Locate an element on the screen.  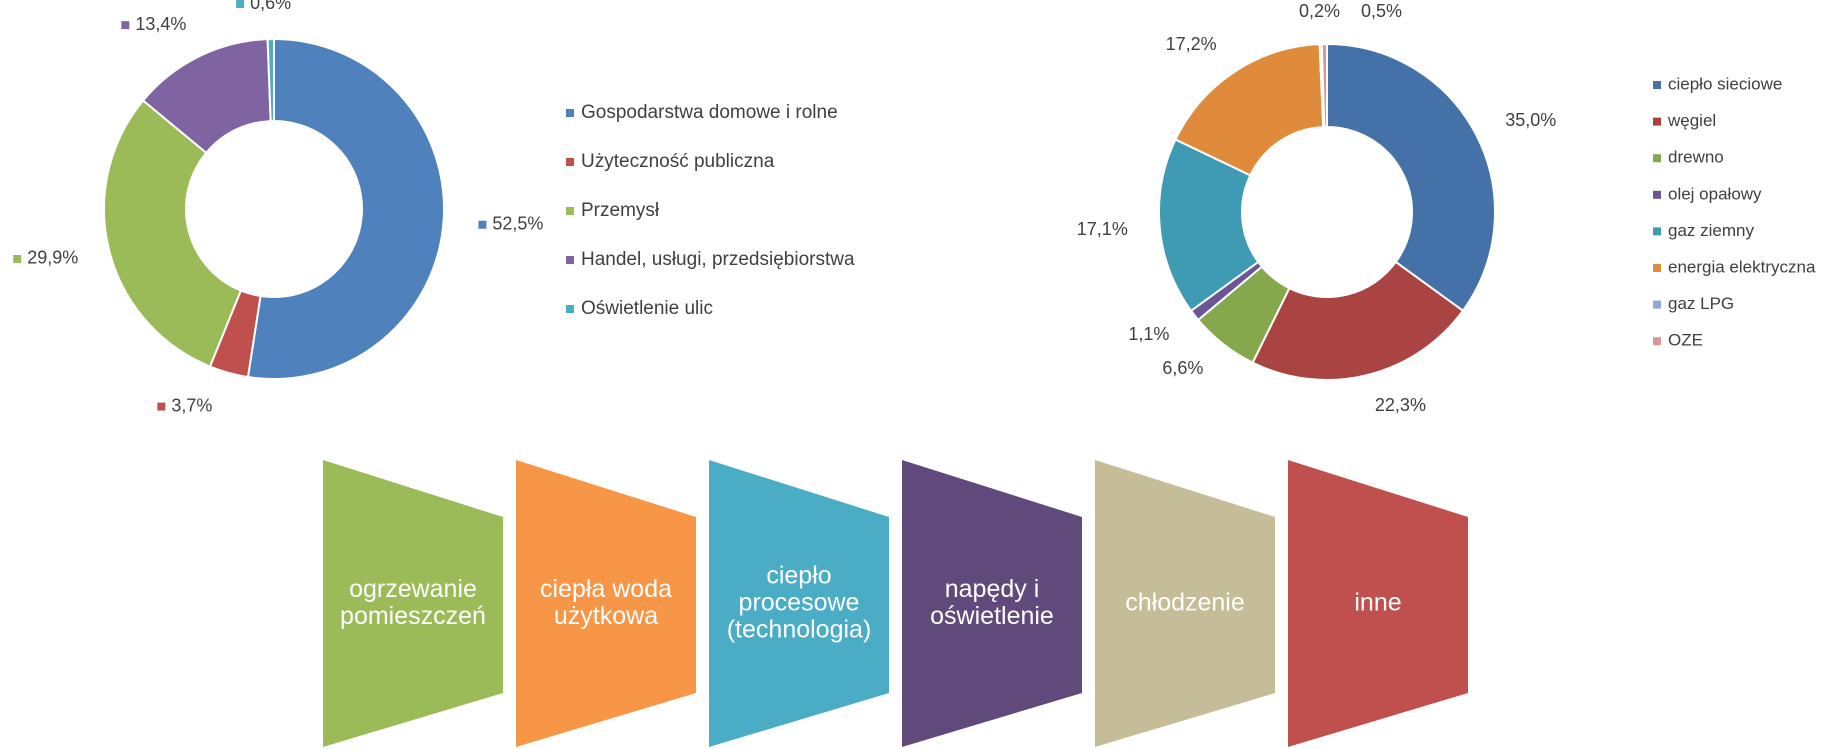
stage-label: użytkowa is located at coordinates (606, 616).